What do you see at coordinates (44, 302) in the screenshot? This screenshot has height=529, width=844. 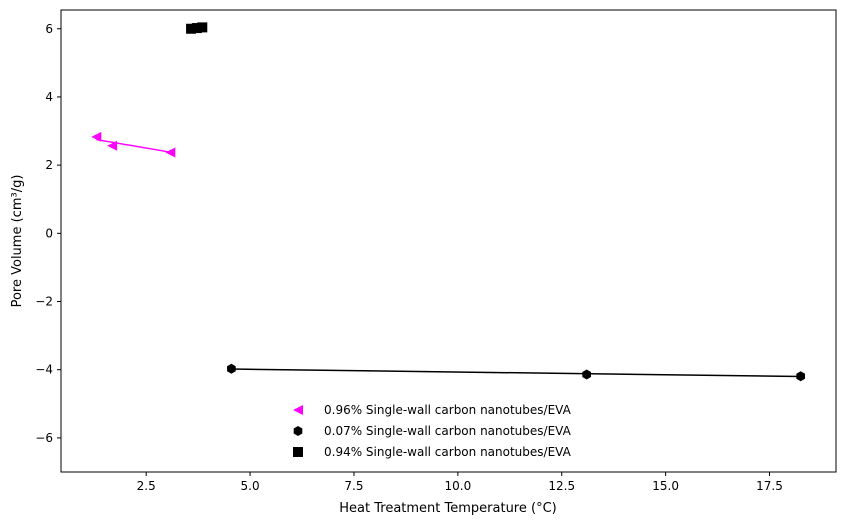 I see `y-tick-label: −2` at bounding box center [44, 302].